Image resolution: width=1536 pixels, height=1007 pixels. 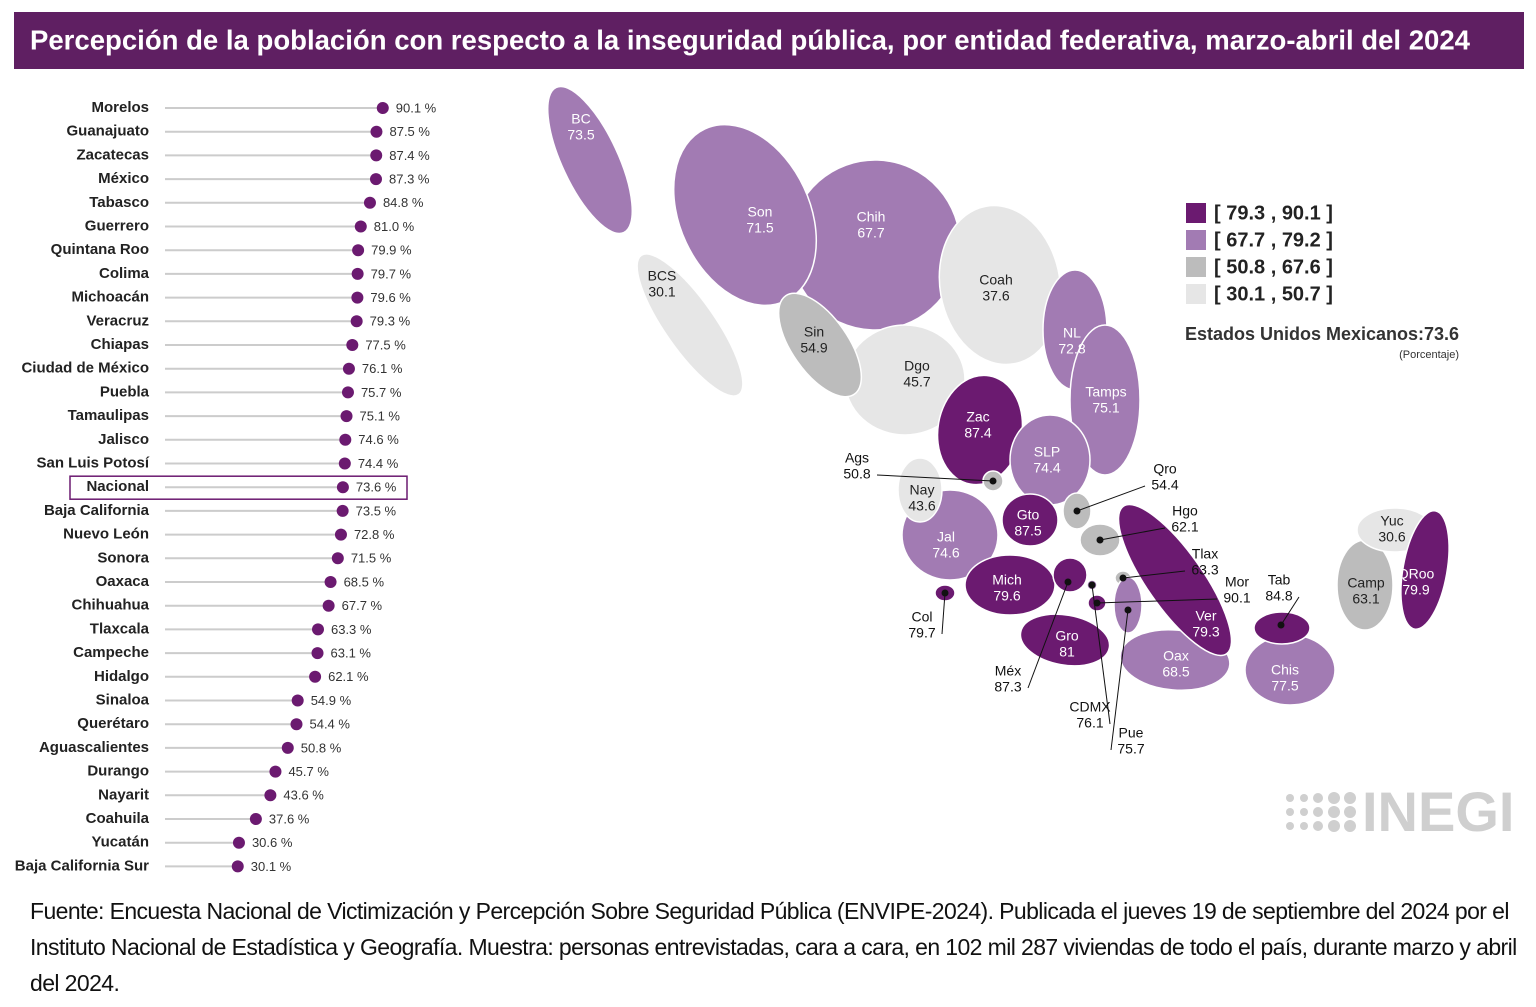 What do you see at coordinates (1090, 707) in the screenshot?
I see `state-name: CDMX` at bounding box center [1090, 707].